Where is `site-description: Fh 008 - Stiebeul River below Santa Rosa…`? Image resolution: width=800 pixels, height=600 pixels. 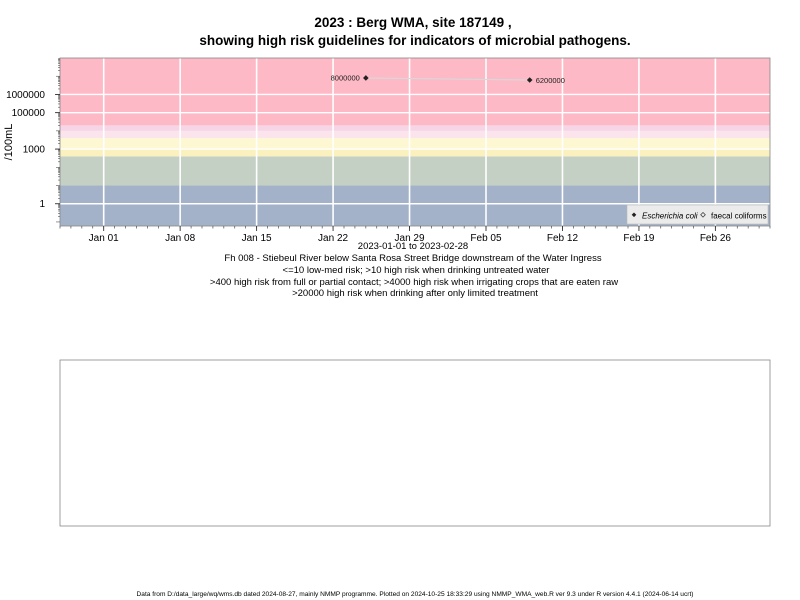
site-description: Fh 008 - Stiebeul River below Santa Rosa… is located at coordinates (412, 258).